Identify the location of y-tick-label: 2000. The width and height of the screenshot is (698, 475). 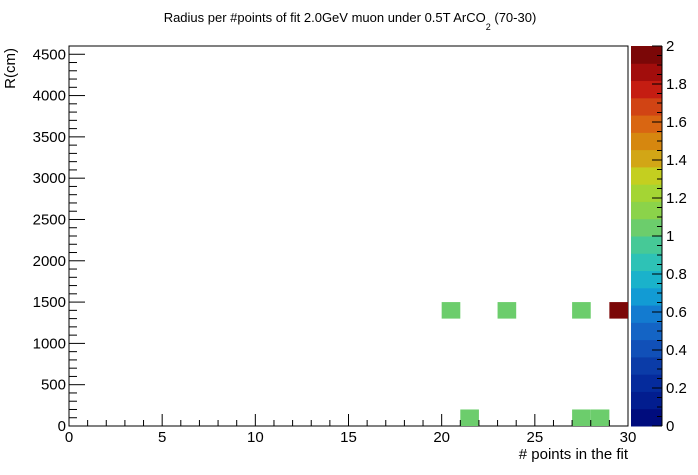
(49, 261).